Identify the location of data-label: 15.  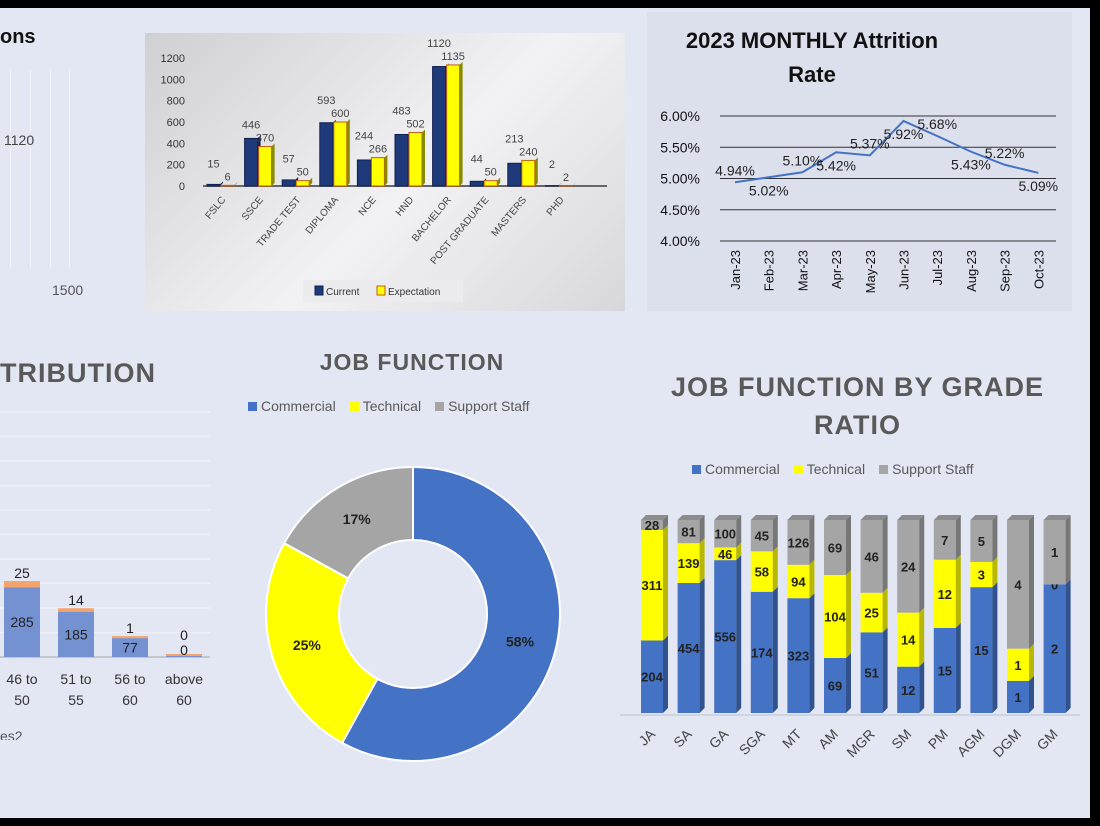
(945, 670).